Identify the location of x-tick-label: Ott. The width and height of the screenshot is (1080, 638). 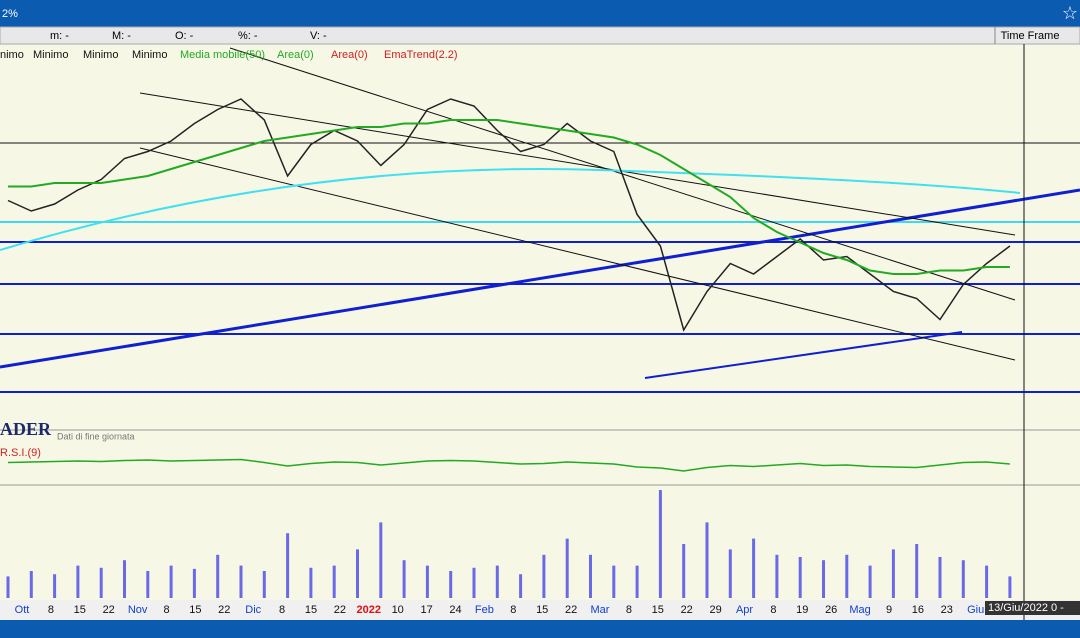
(22, 610).